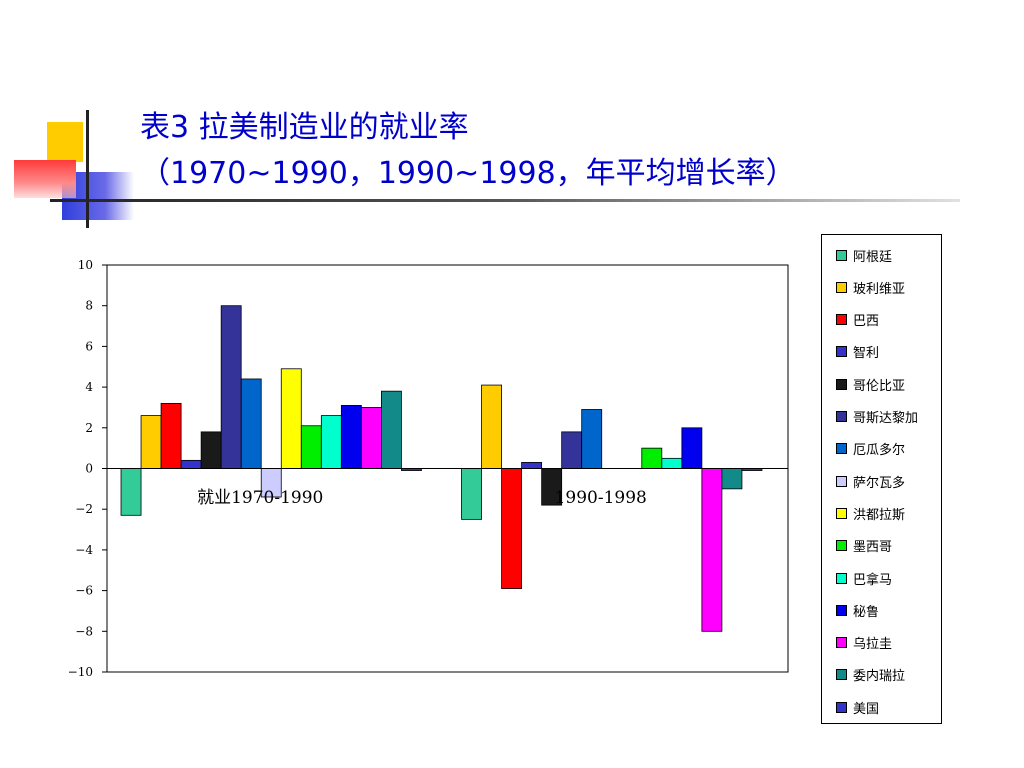  Describe the element at coordinates (89, 387) in the screenshot. I see `y-tick-label: 4` at that location.